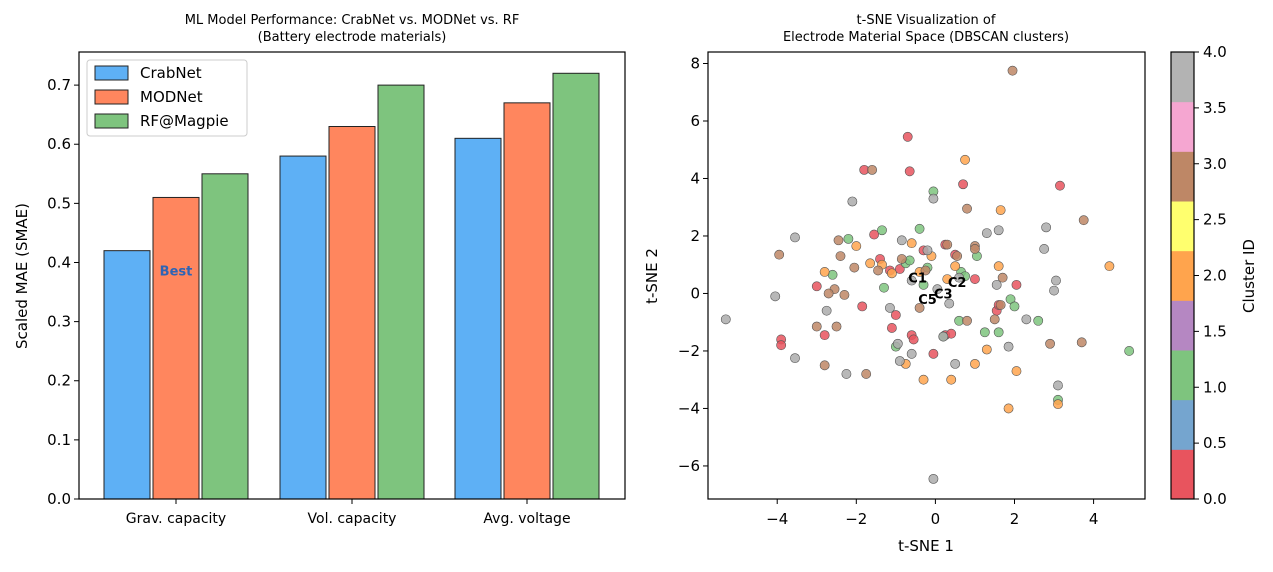  I want to click on scatter-x-tick-label: −4, so click(777, 519).